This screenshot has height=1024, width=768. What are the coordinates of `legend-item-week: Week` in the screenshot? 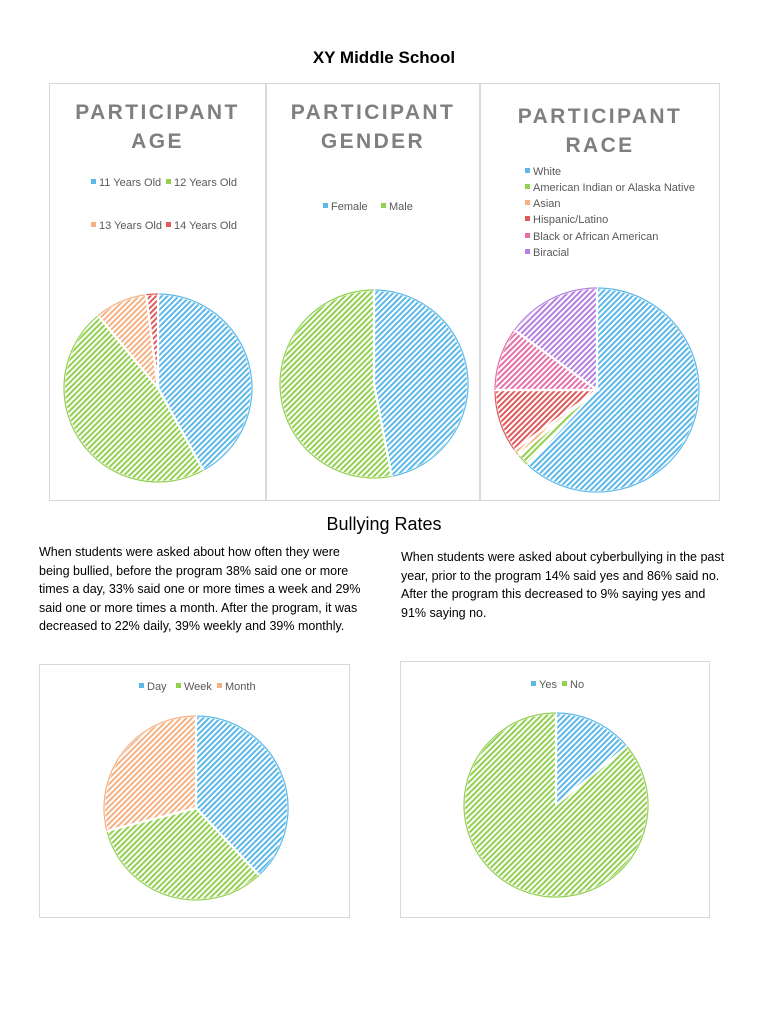 It's located at (194, 687).